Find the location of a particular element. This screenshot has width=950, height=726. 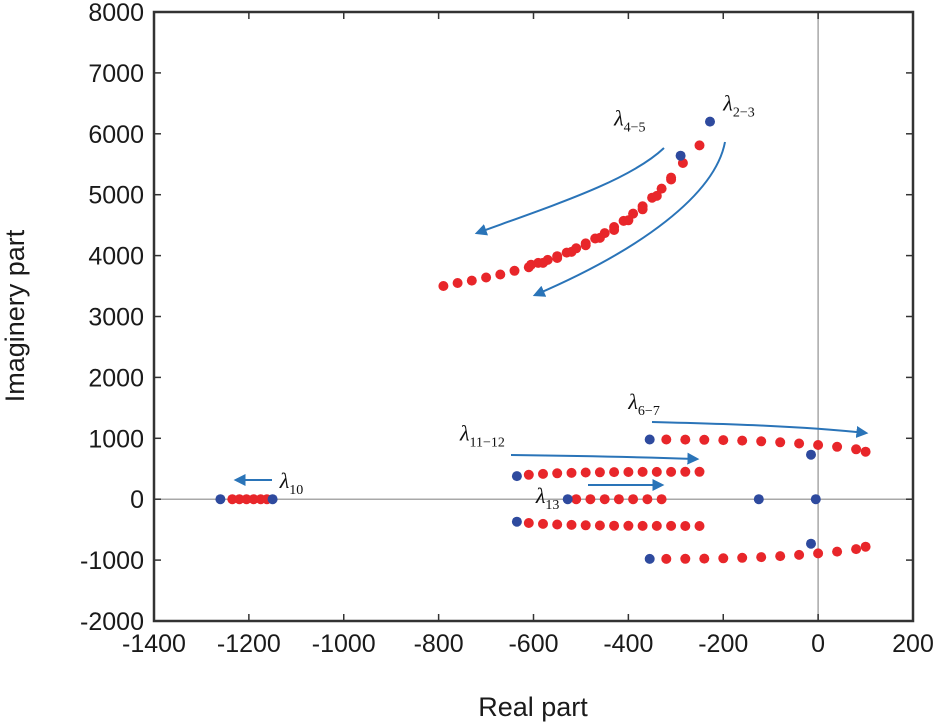

x-tick-label-6: -200 is located at coordinates (723, 644).